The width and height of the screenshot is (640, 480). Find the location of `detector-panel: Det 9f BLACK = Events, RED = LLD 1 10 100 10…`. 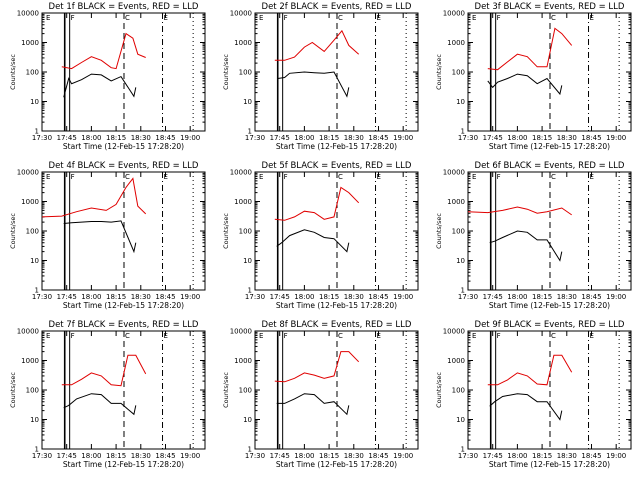

detector-panel: Det 9f BLACK = Events, RED = LLD 1 10 100 10… is located at coordinates (533, 394).